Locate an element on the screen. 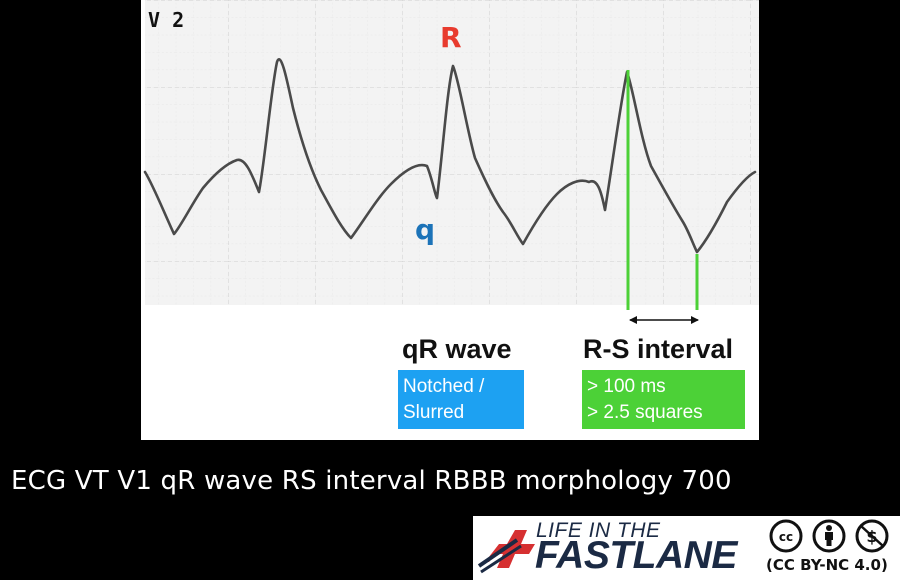 This screenshot has width=900, height=580. q-wave-label: q is located at coordinates (425, 229).